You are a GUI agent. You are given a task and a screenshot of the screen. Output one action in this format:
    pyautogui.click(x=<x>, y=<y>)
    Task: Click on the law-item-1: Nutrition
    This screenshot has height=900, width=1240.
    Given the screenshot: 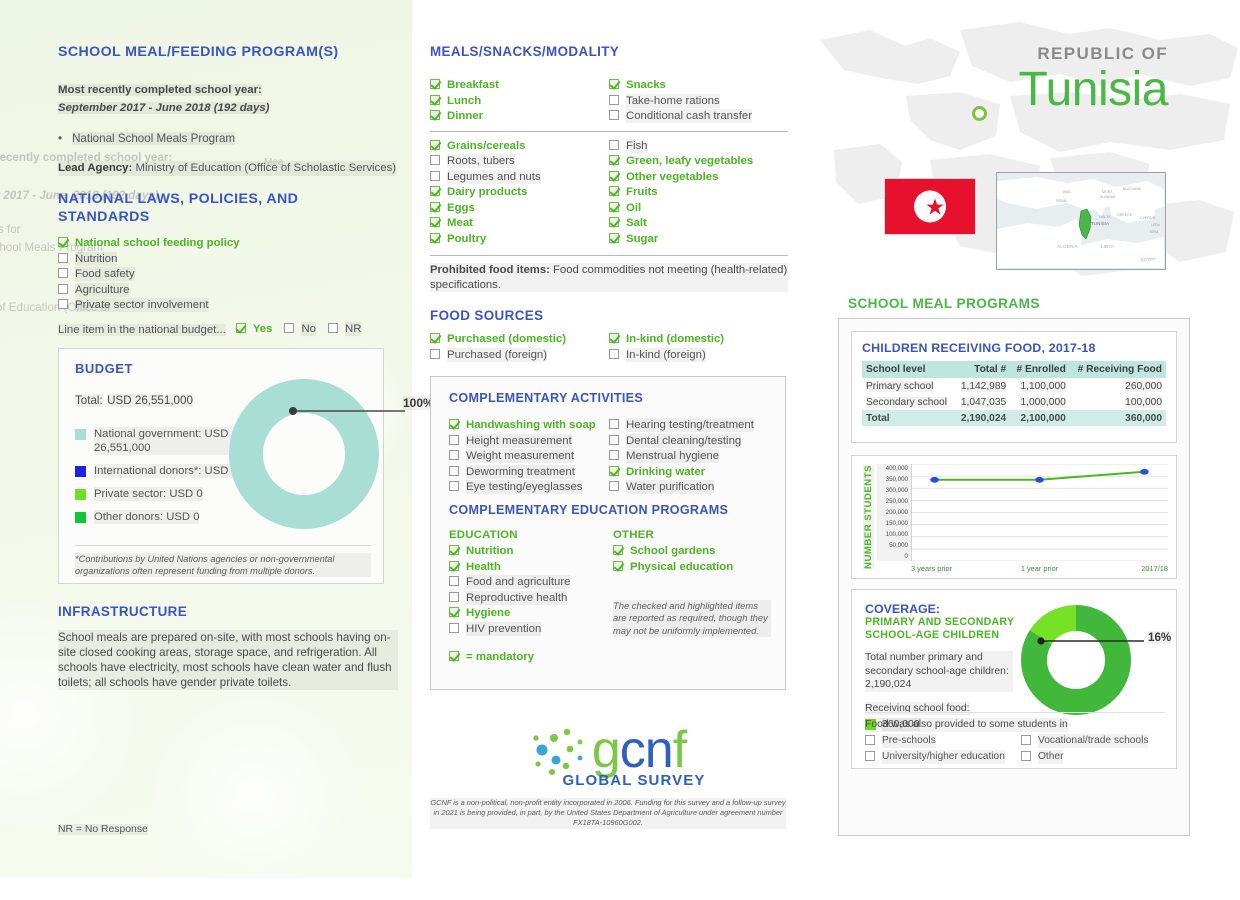 What is the action you would take?
    pyautogui.click(x=218, y=258)
    